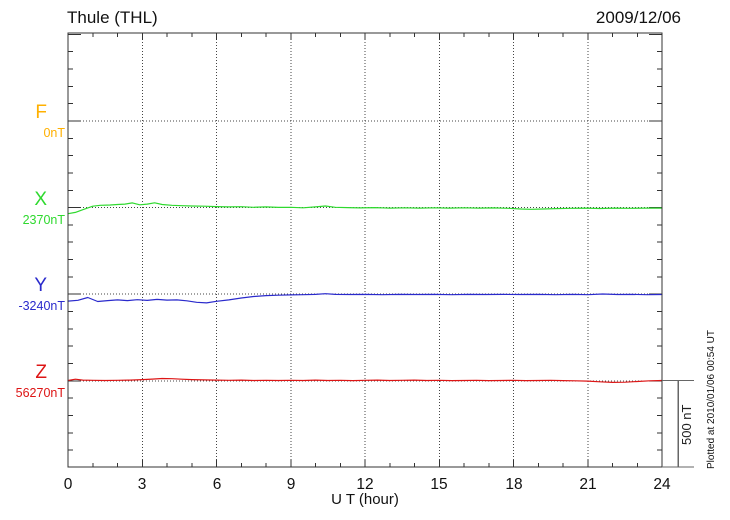  I want to click on x-tick-label-0: 0, so click(68, 484).